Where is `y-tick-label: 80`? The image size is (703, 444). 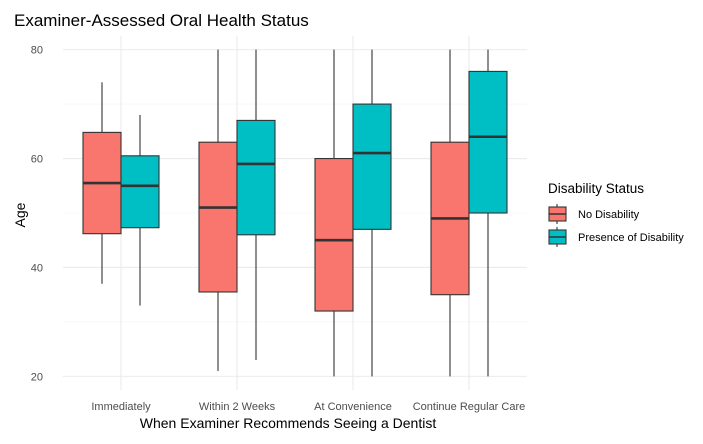 y-tick-label: 80 is located at coordinates (37, 51).